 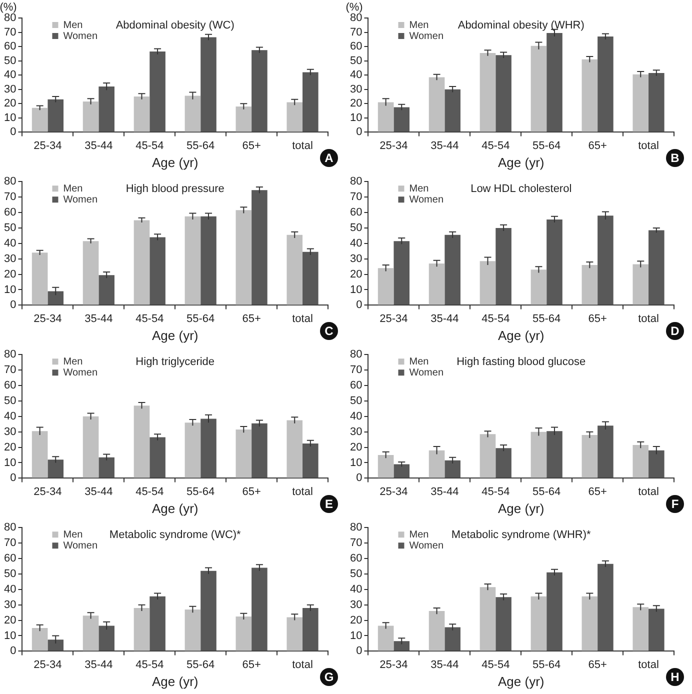 I want to click on text: A, so click(x=329, y=158).